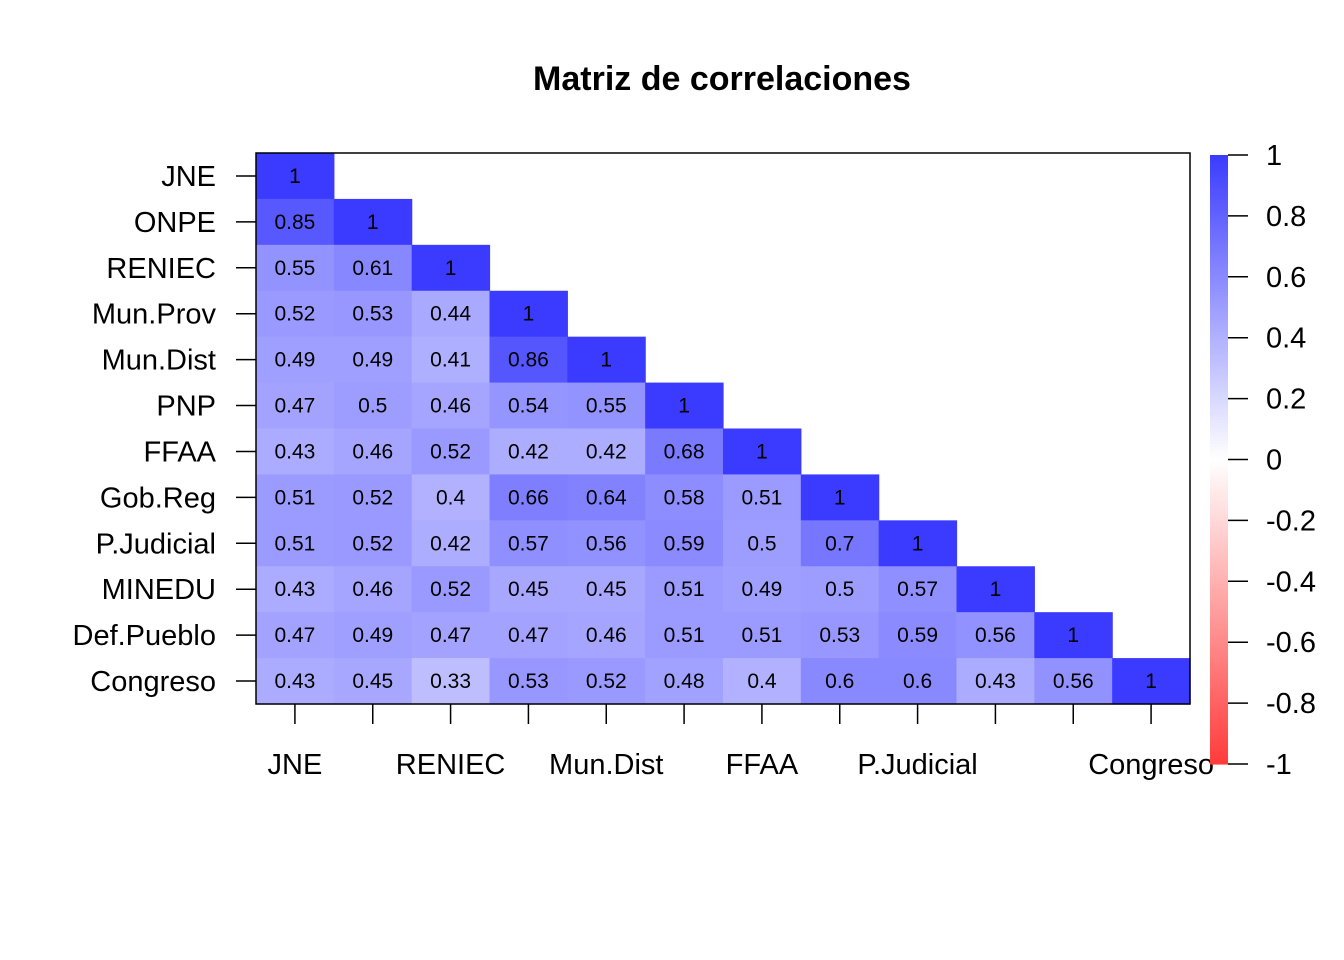 This screenshot has width=1344, height=960. I want to click on cell-value-label: 0.5, so click(372, 406).